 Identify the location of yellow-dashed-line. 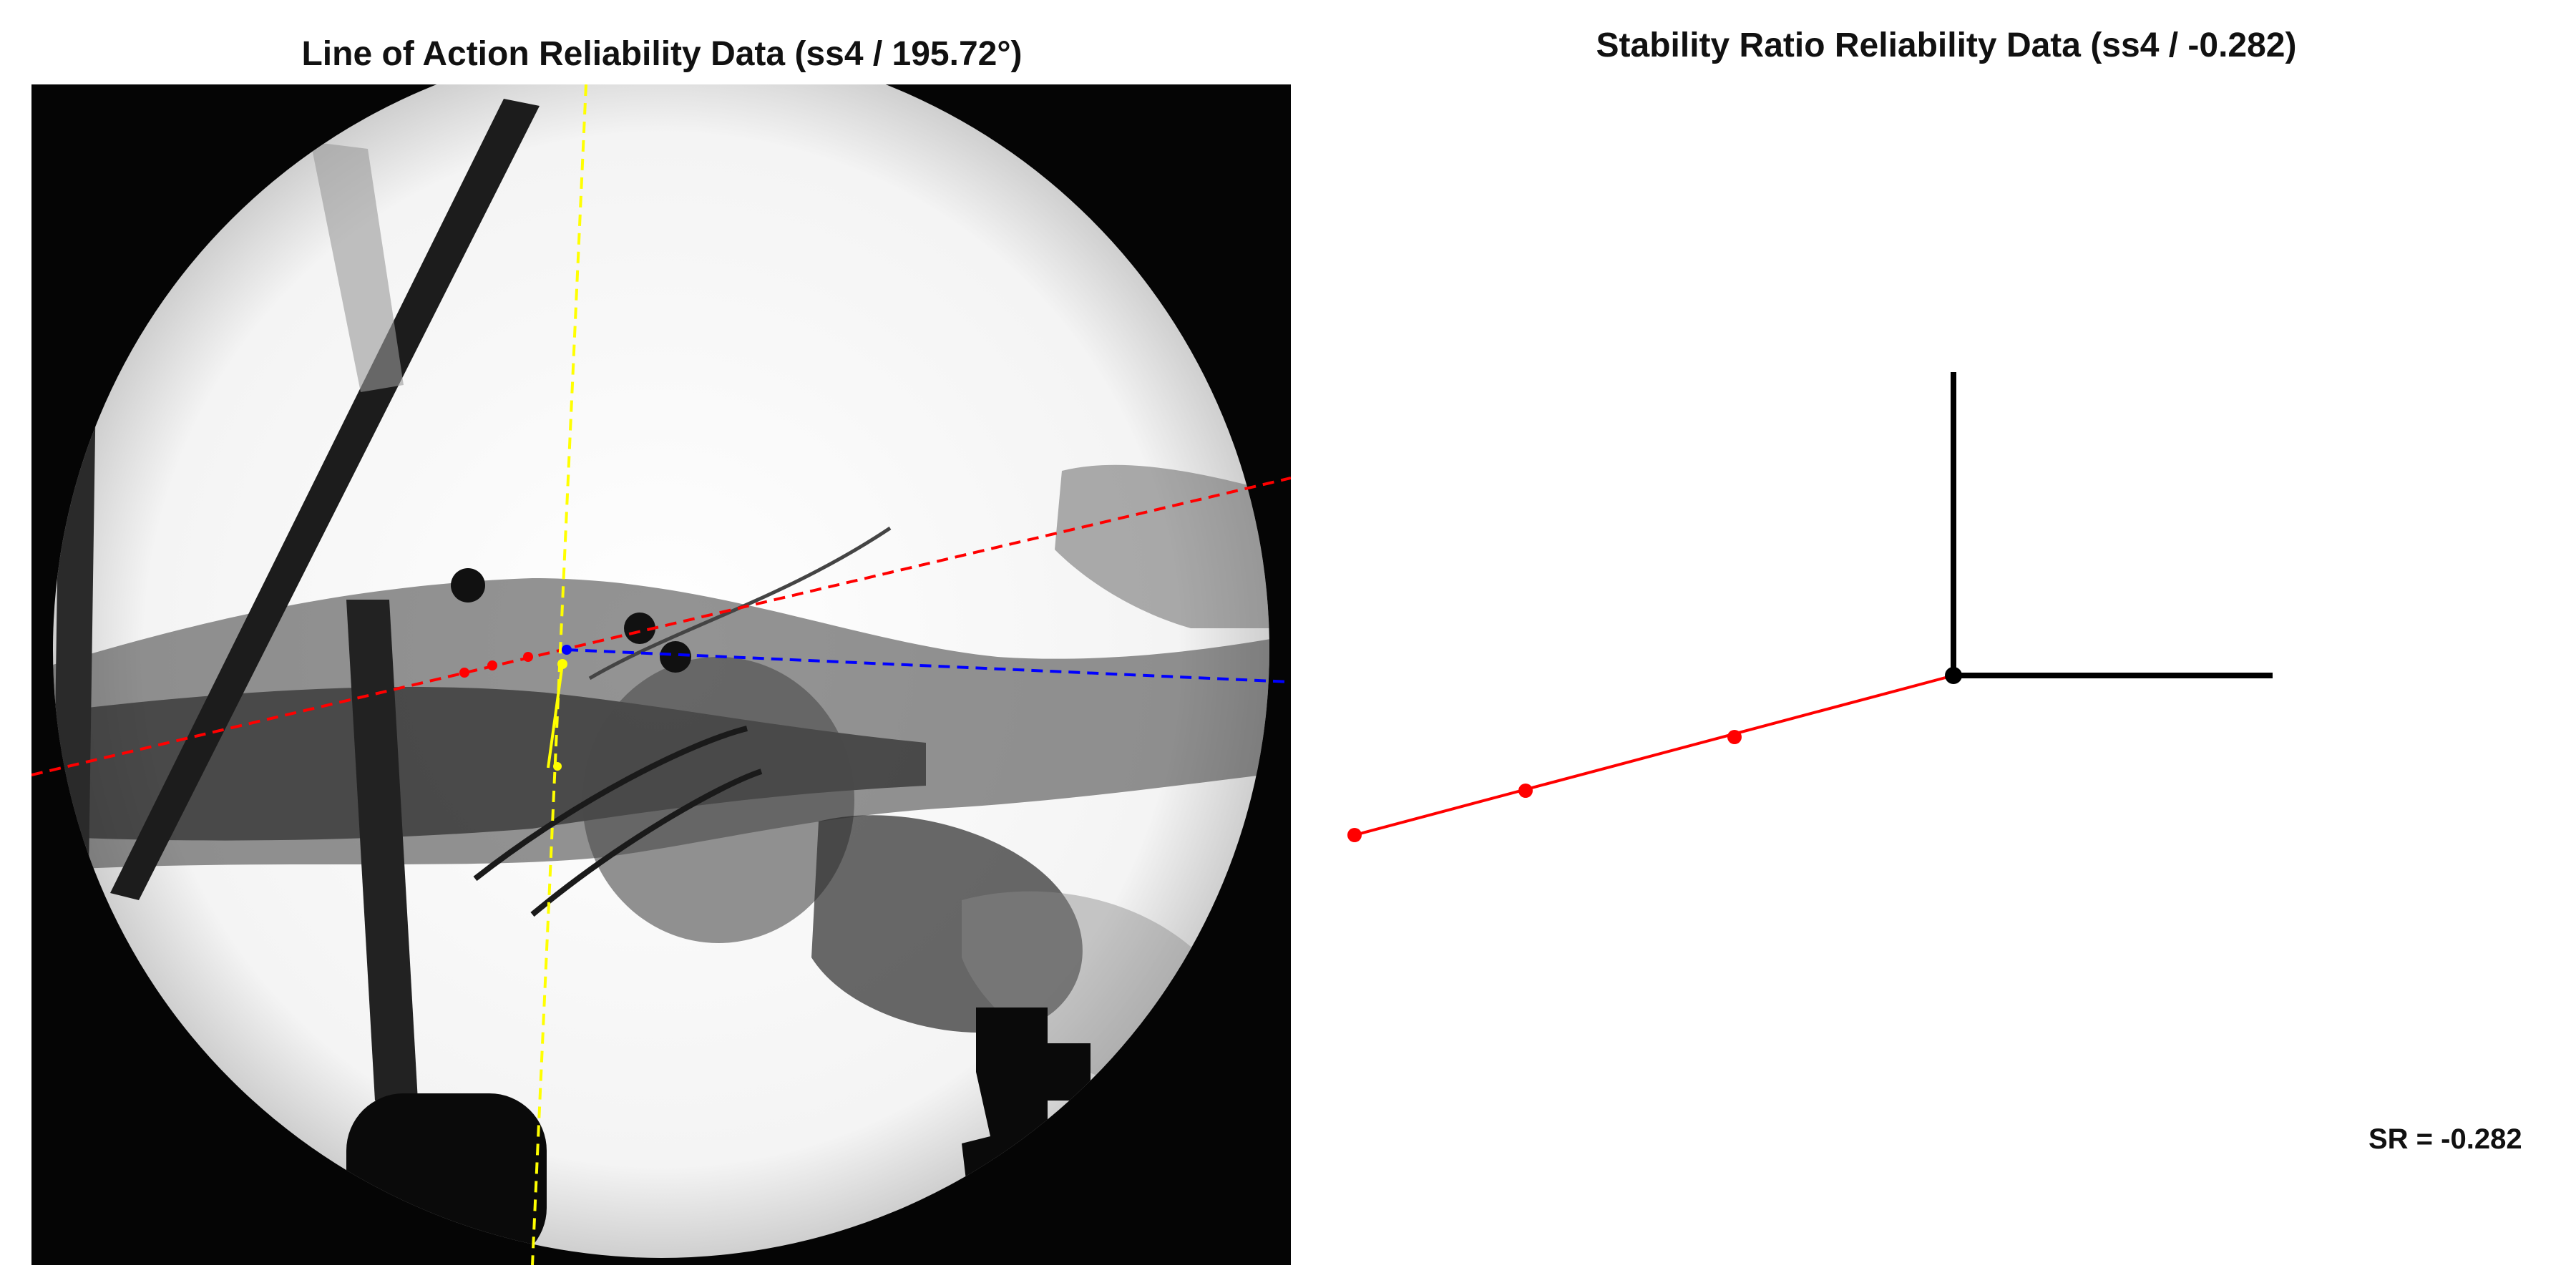
(559, 674).